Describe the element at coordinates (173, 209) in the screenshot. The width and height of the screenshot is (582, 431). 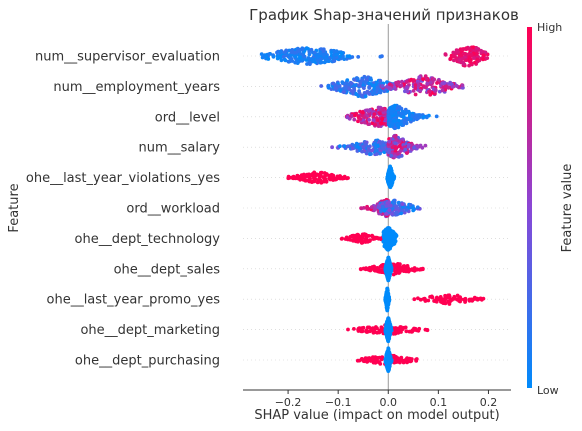
I see `feature-label: ord__workload` at that location.